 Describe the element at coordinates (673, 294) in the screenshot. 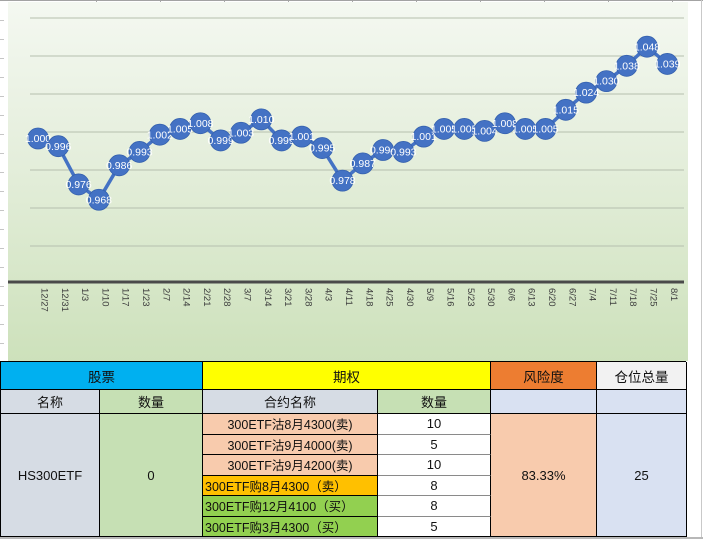

I see `x-axis-tick-label: 8/1` at that location.